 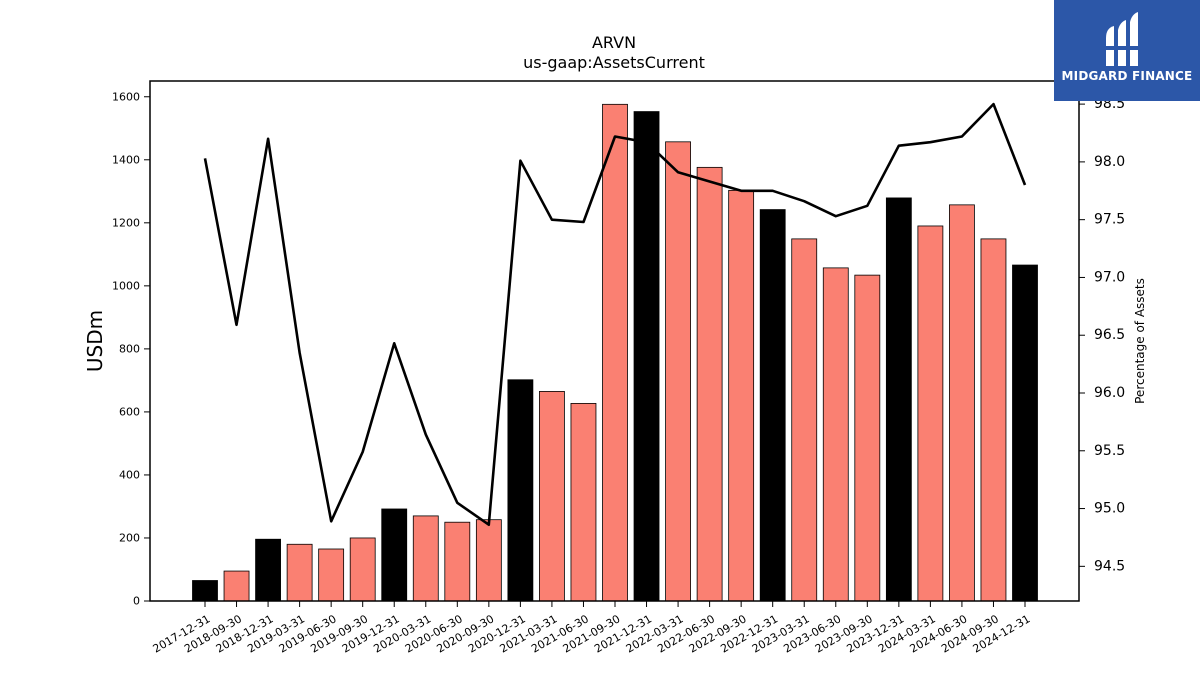 What do you see at coordinates (1127, 76) in the screenshot?
I see `logo-text: MIDGARD FINANCE` at bounding box center [1127, 76].